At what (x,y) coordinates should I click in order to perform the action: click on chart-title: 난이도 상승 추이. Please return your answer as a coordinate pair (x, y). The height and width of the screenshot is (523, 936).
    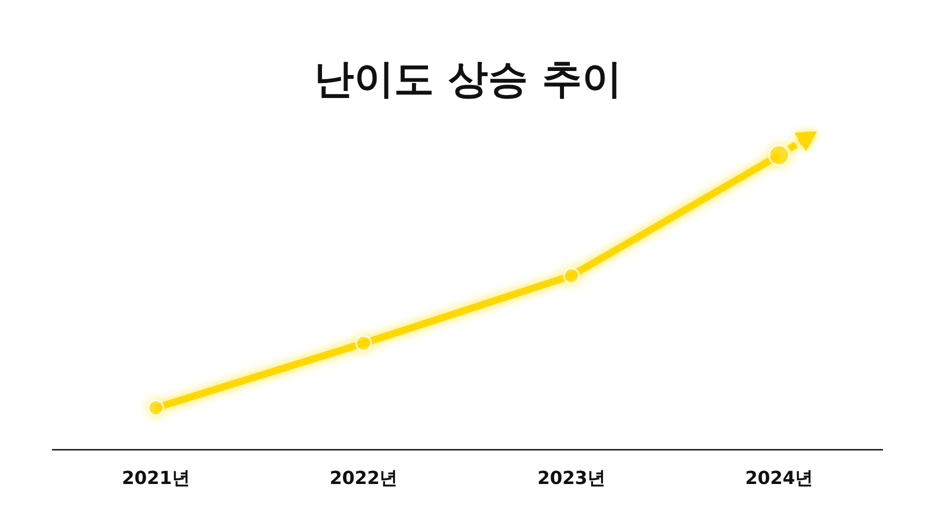
    Looking at the image, I should click on (468, 79).